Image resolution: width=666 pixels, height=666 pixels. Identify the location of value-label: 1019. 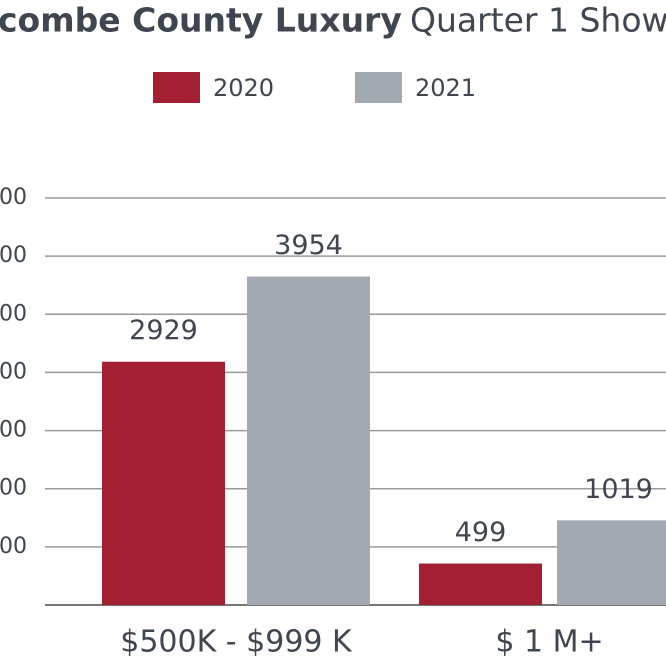
(618, 489).